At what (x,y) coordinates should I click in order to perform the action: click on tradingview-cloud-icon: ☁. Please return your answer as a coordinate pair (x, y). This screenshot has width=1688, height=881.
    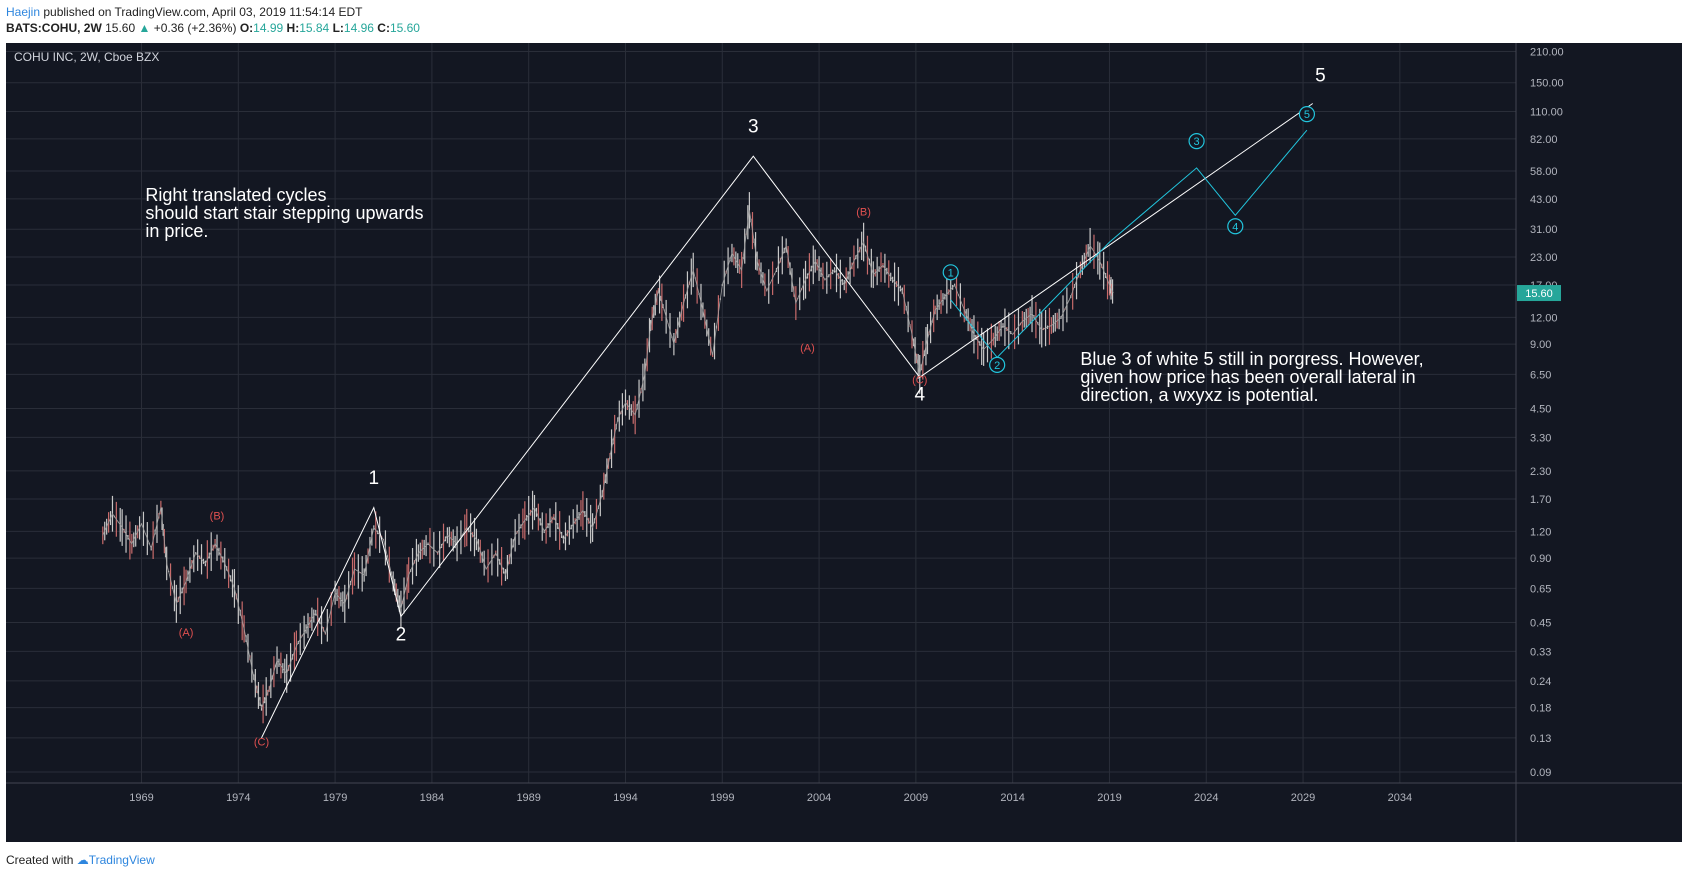
    Looking at the image, I should click on (82, 860).